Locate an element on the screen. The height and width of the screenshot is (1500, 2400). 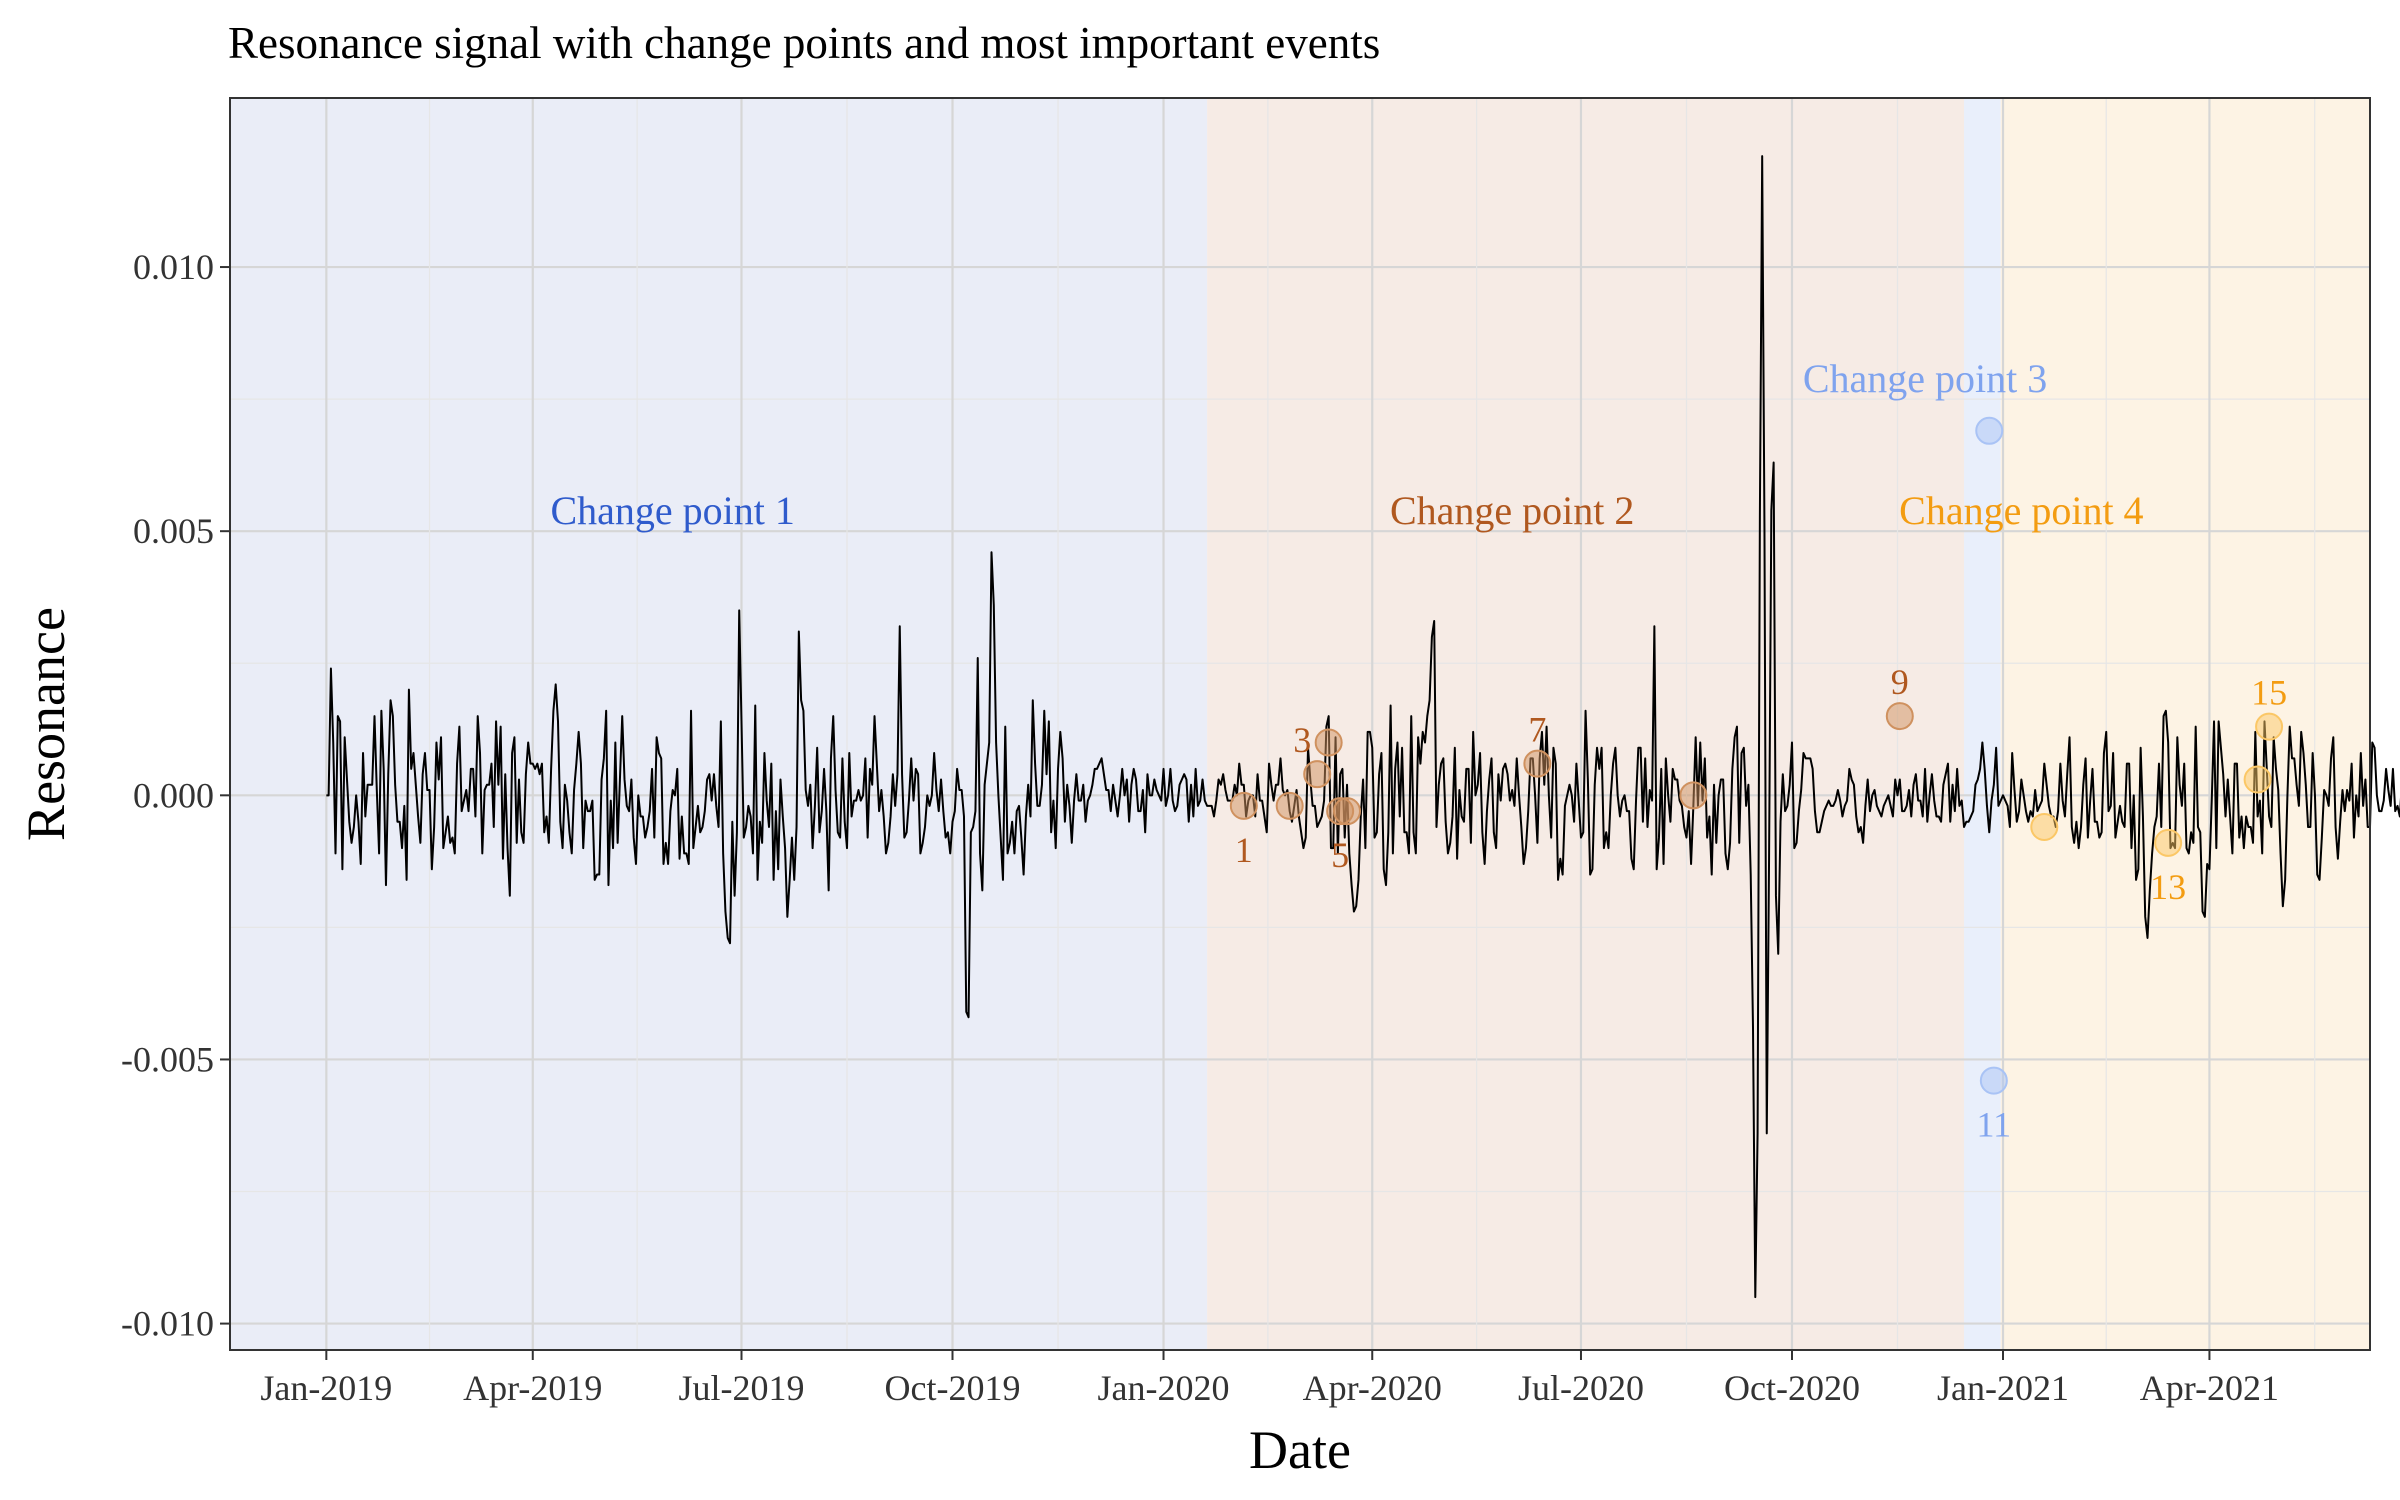
event-label: 1 is located at coordinates (1244, 850).